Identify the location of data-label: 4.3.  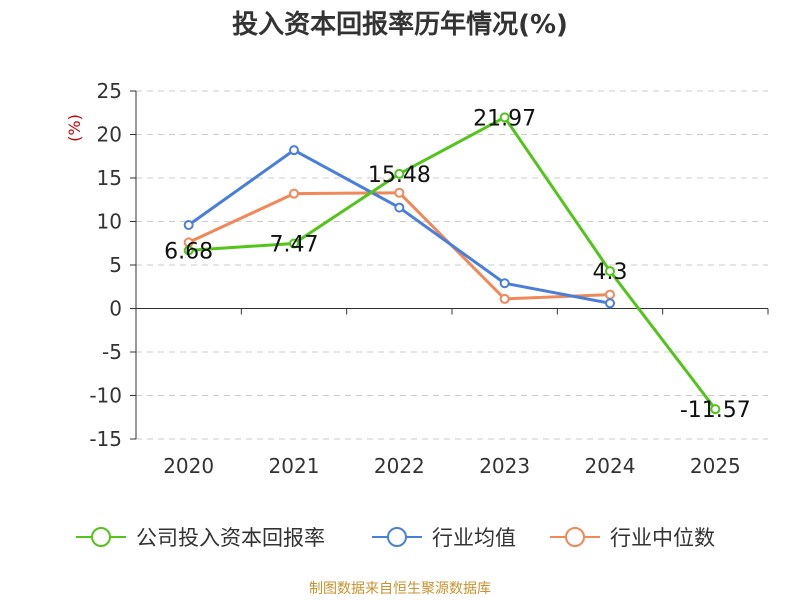
(610, 272).